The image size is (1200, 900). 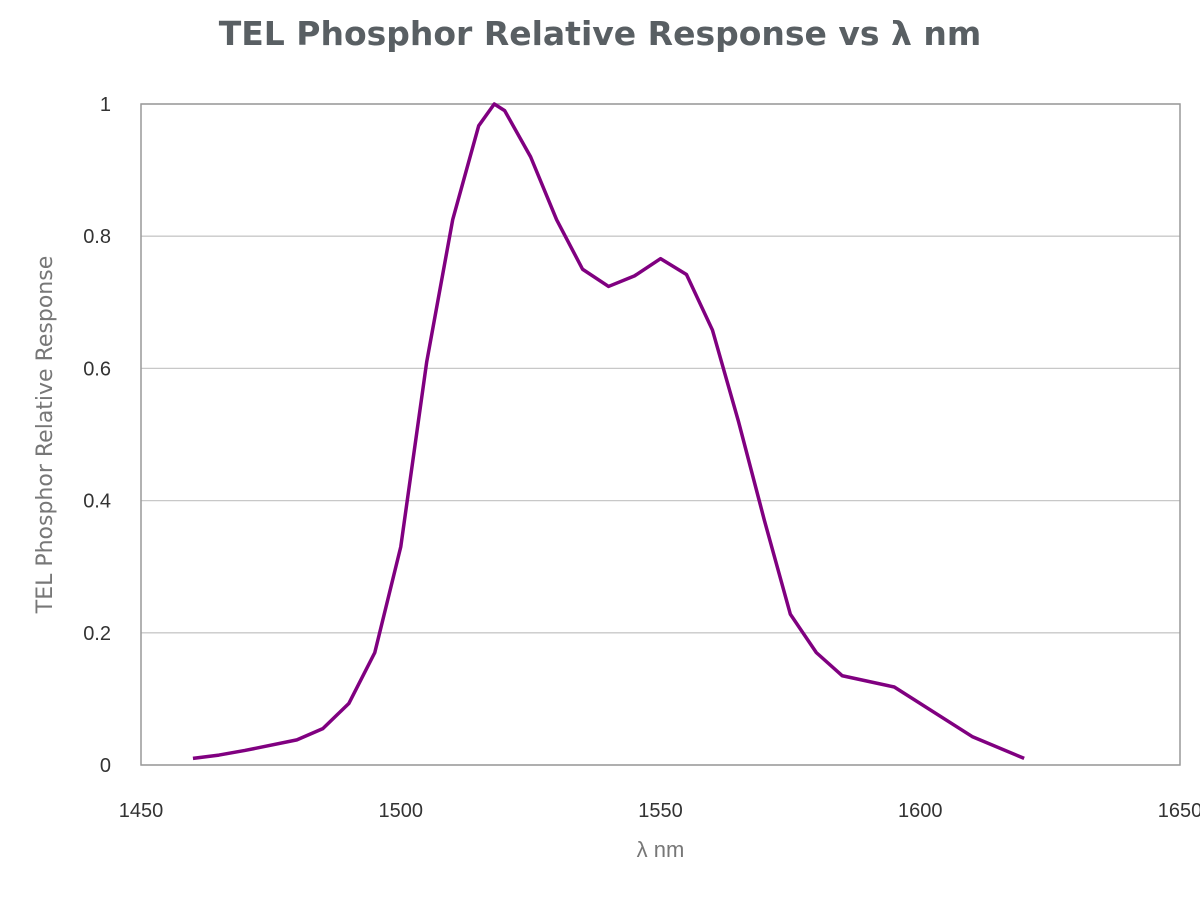 What do you see at coordinates (105, 766) in the screenshot?
I see `y-tick-label: 0` at bounding box center [105, 766].